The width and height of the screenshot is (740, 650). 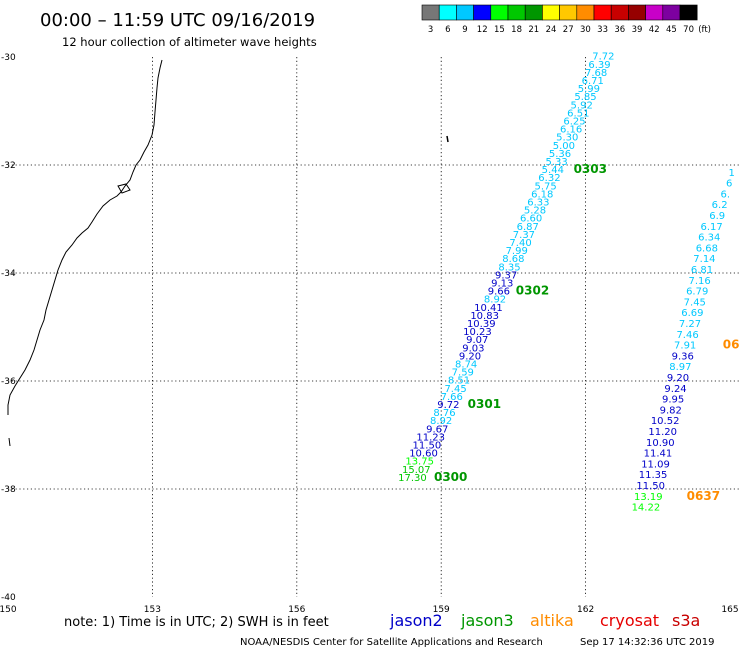 I want to click on colorbar-label: 6, so click(x=447, y=30).